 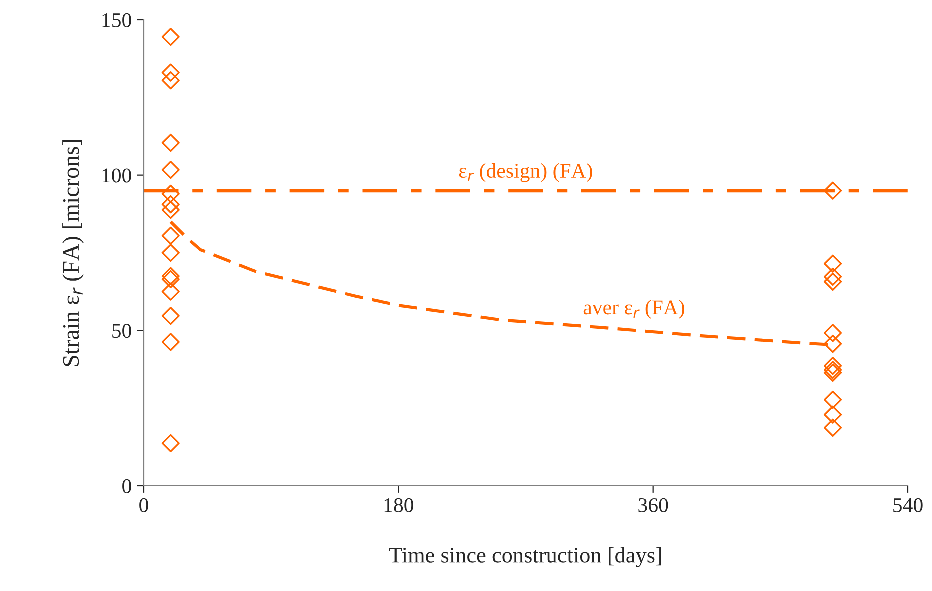 I want to click on y-tick-label: 100, so click(x=117, y=175).